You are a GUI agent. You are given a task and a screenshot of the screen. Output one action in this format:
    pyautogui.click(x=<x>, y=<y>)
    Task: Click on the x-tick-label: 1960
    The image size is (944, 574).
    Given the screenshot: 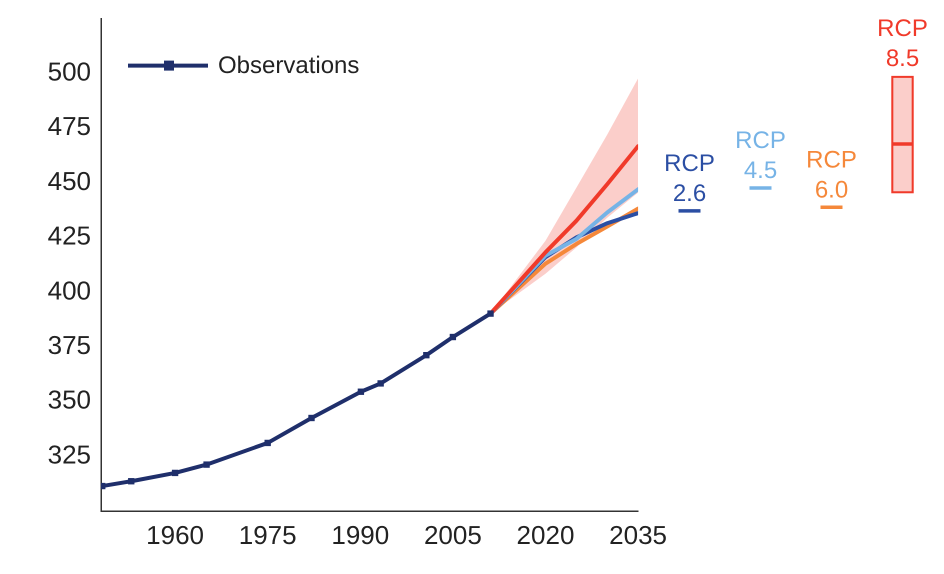 What is the action you would take?
    pyautogui.click(x=175, y=535)
    